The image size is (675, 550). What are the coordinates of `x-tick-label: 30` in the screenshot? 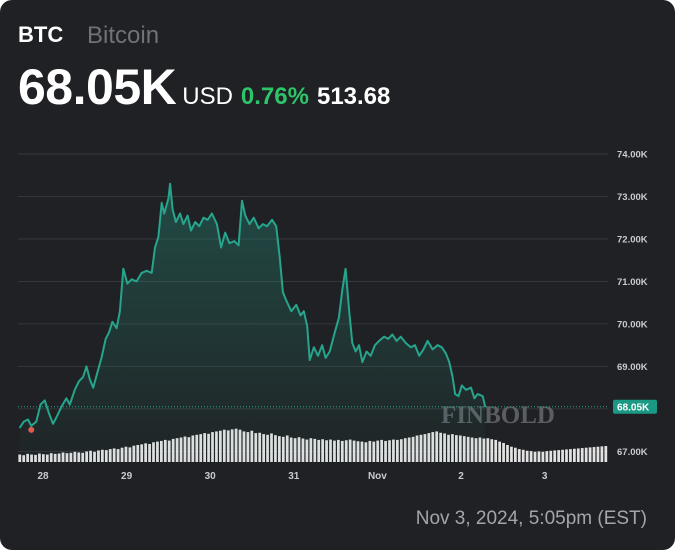 It's located at (211, 476).